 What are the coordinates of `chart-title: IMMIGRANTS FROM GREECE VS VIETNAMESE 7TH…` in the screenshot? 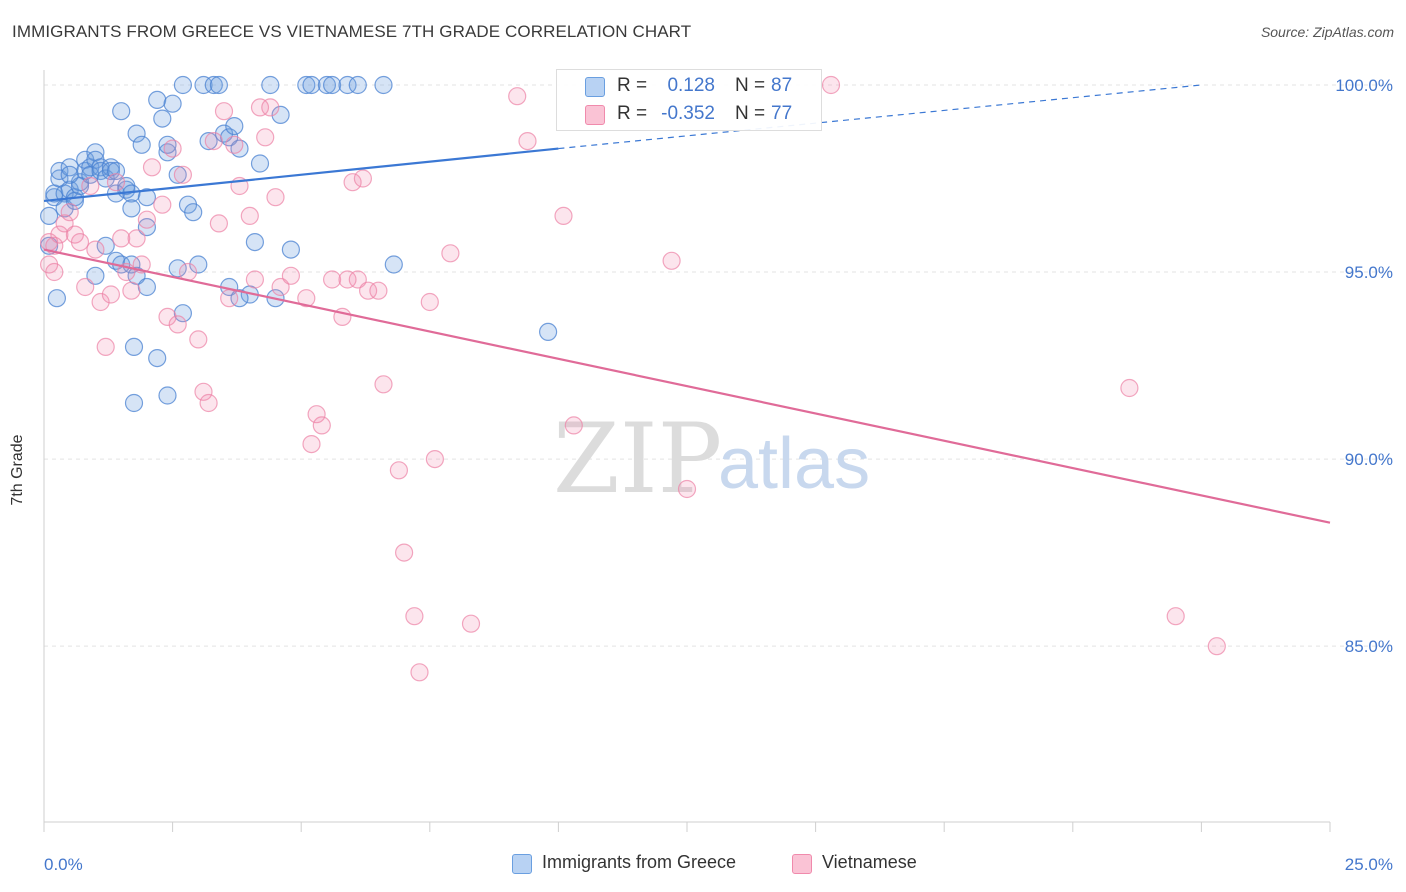 It's located at (352, 31).